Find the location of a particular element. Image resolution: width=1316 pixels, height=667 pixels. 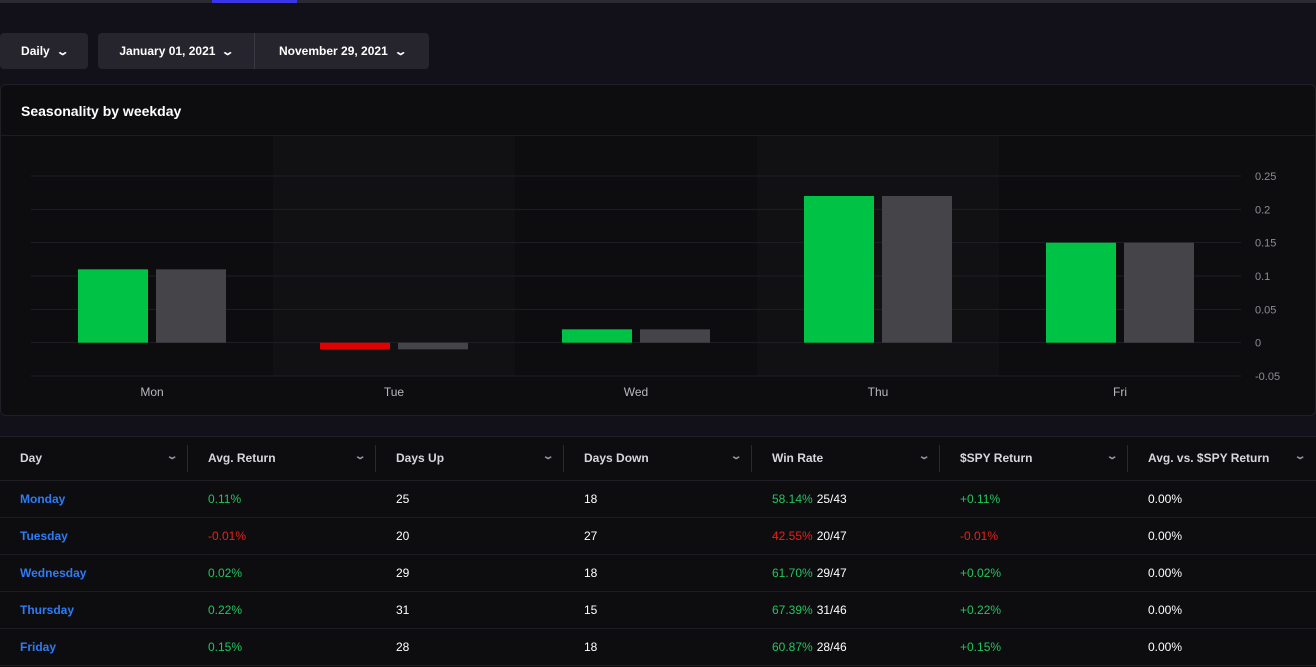

column-header-avg-return: Avg. Return ⌄ is located at coordinates (282, 459).